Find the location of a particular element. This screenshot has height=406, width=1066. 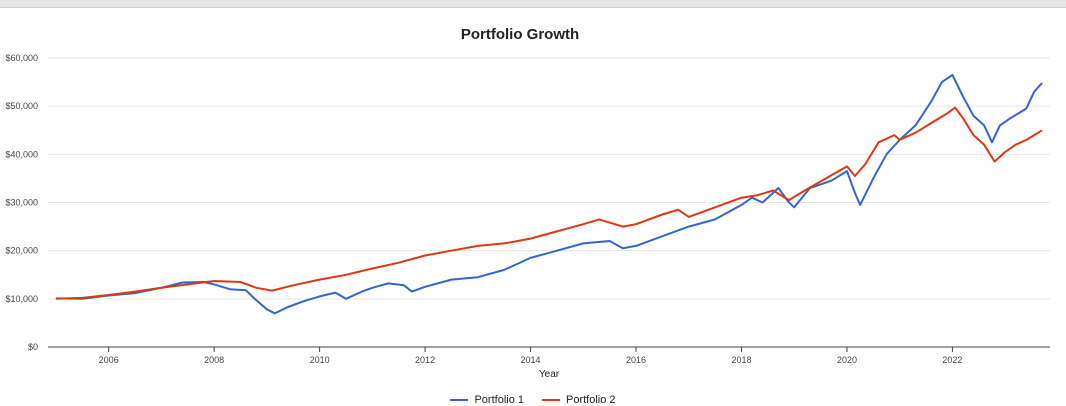

x-tick-label: 2012 is located at coordinates (425, 360).